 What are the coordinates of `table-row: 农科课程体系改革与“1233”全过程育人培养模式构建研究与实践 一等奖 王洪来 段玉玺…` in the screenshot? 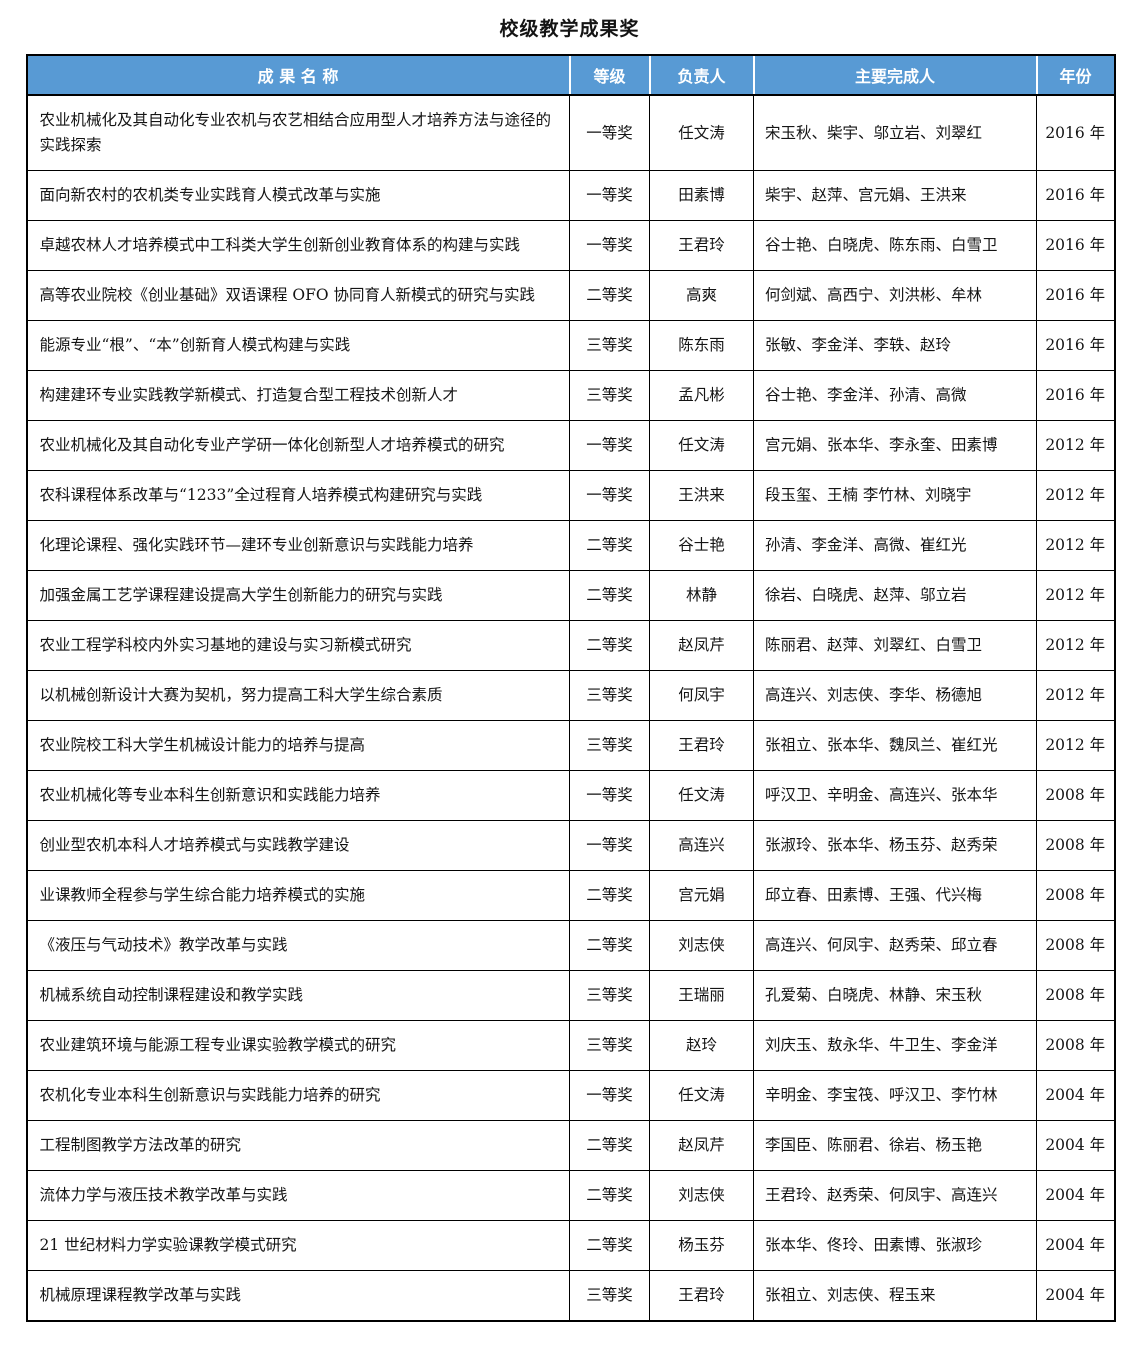 It's located at (570, 495).